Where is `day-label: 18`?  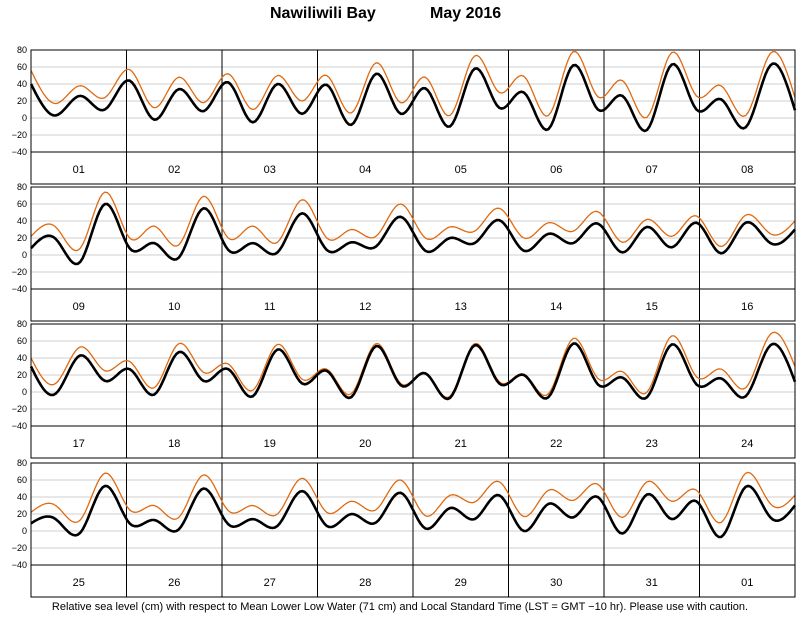 day-label: 18 is located at coordinates (174, 444).